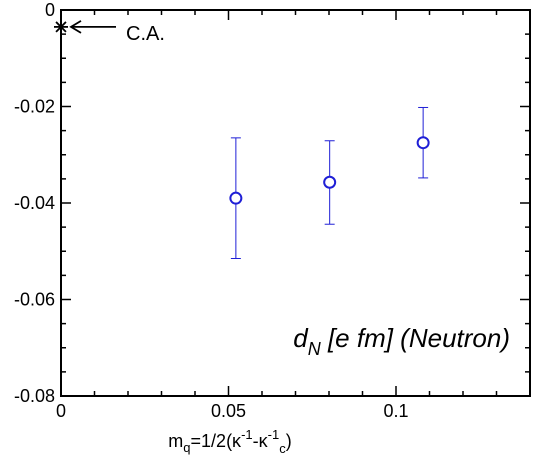 Image resolution: width=545 pixels, height=467 pixels. Describe the element at coordinates (301, 338) in the screenshot. I see `inner-label-main: d` at that location.